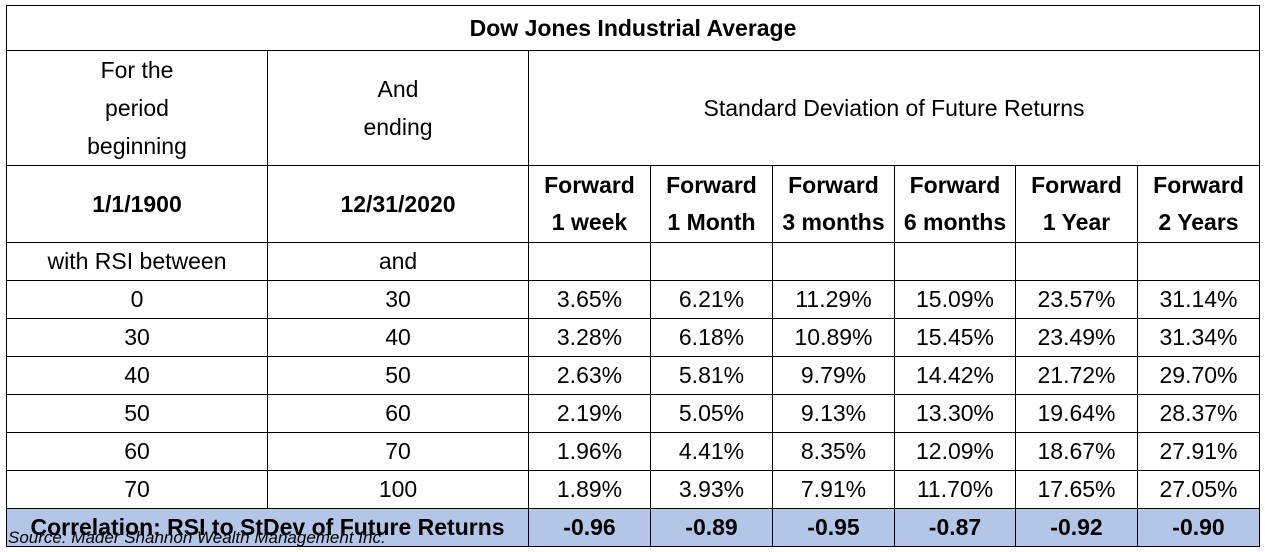 The height and width of the screenshot is (552, 1265). Describe the element at coordinates (711, 489) in the screenshot. I see `stdev-cell: 3.93%` at that location.